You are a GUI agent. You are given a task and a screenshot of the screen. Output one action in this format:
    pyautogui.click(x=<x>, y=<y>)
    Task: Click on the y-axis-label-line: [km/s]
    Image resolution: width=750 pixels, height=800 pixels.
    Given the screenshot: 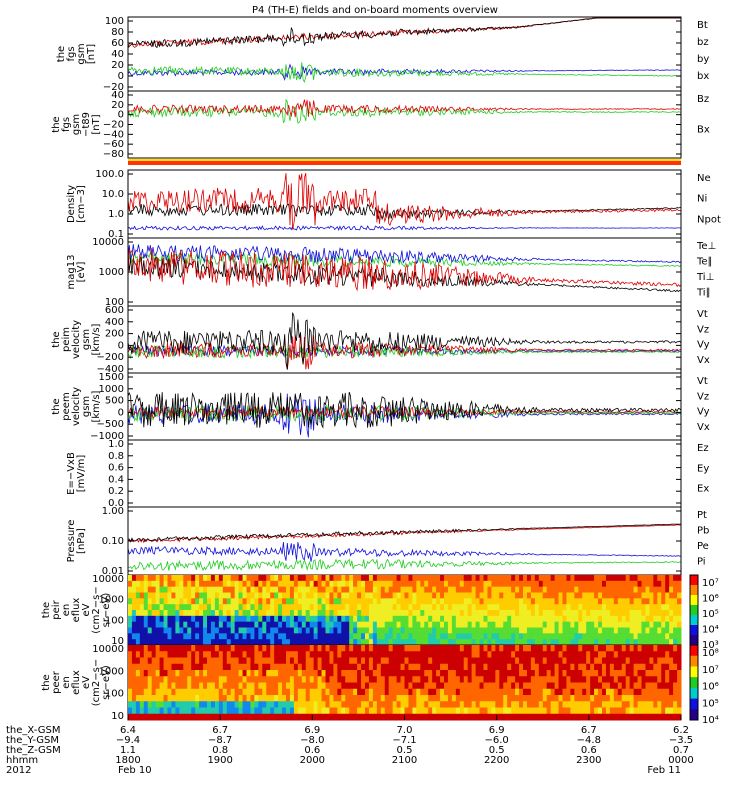 What is the action you would take?
    pyautogui.click(x=96, y=406)
    